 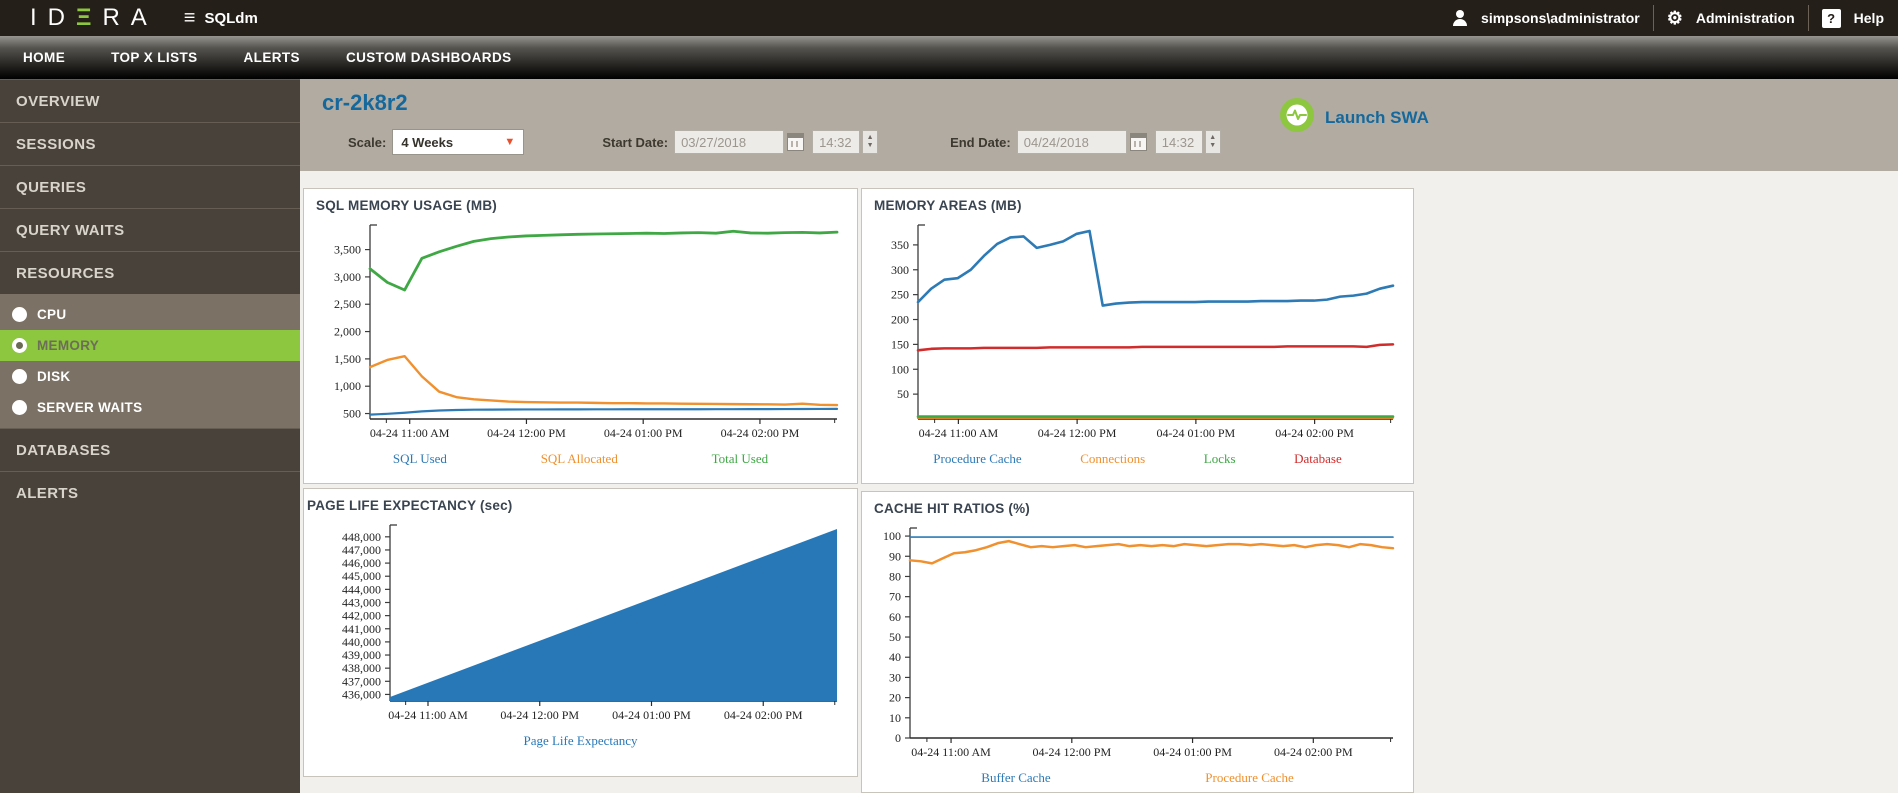 What do you see at coordinates (361, 668) in the screenshot?
I see `svg-text: 438,000` at bounding box center [361, 668].